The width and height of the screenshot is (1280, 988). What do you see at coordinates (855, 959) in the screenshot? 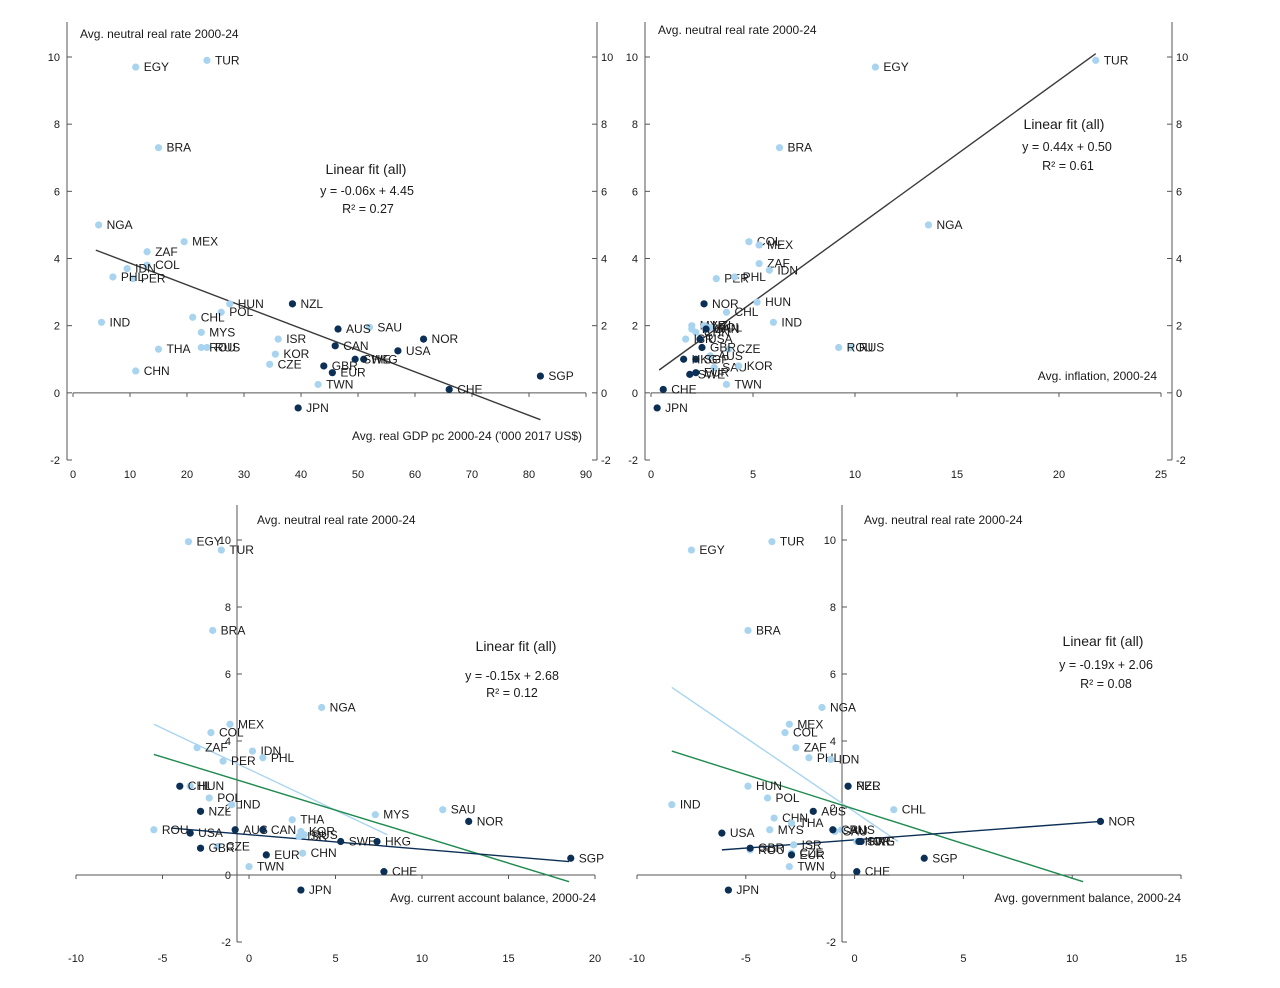
I see `x-tick-label: 0` at bounding box center [855, 959].